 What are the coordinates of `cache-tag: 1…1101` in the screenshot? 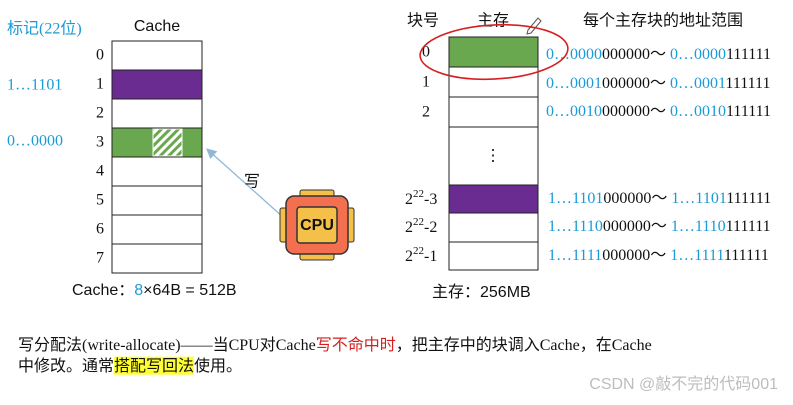 It's located at (34, 85).